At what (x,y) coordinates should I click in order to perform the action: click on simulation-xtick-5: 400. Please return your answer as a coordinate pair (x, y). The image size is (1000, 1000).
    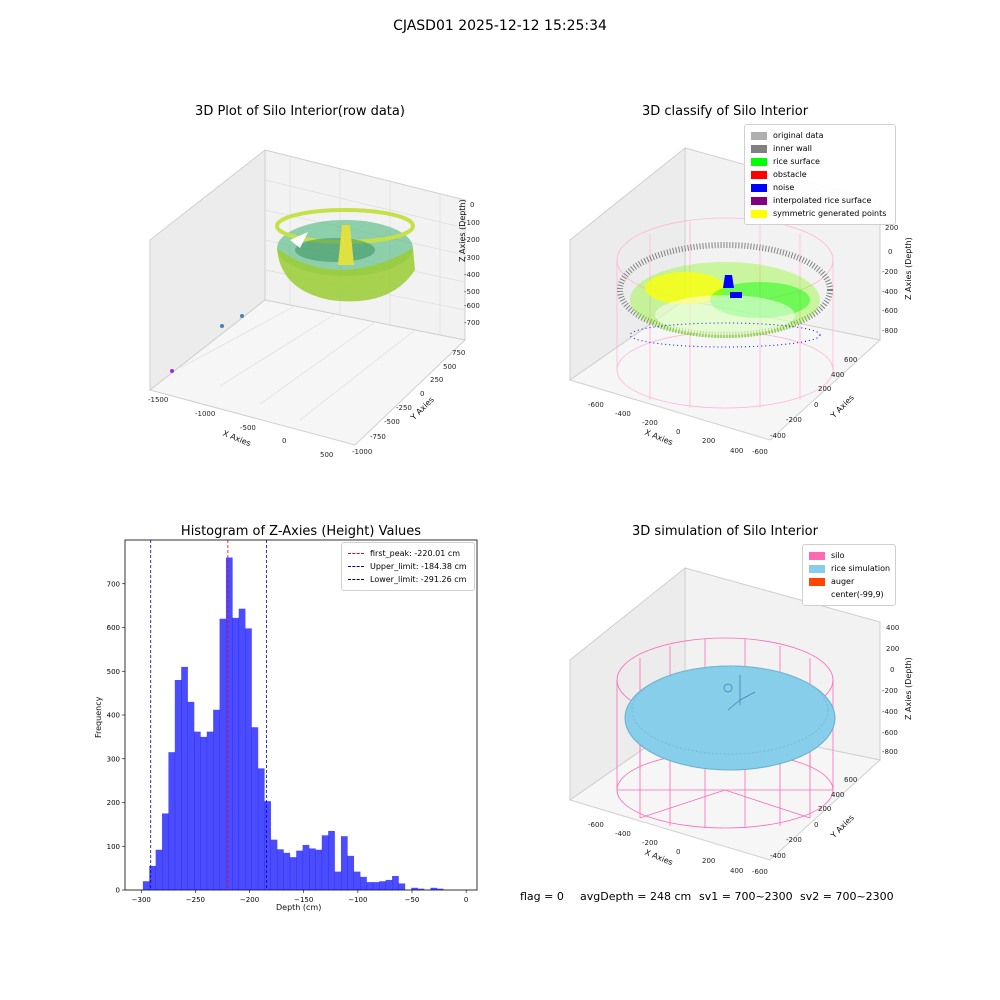
    Looking at the image, I should click on (737, 871).